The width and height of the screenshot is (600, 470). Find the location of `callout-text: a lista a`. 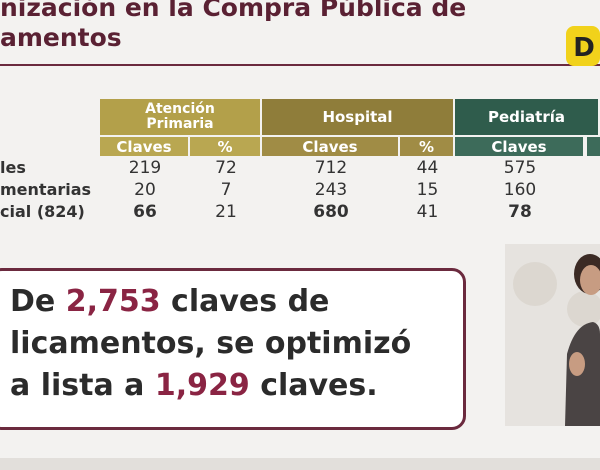

callout-text: a lista a is located at coordinates (82, 385).